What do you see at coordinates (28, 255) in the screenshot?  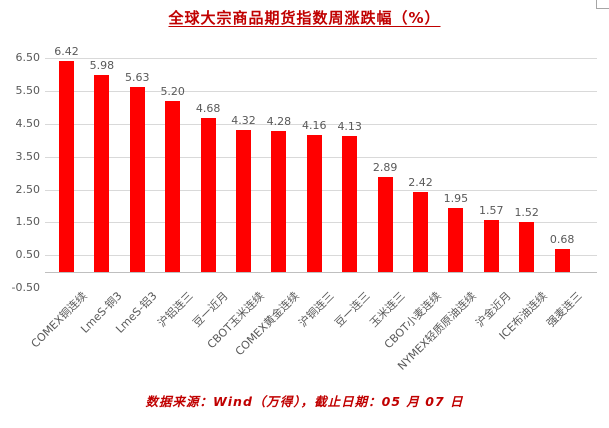 I see `y-axis-tick-label: 0.50` at bounding box center [28, 255].